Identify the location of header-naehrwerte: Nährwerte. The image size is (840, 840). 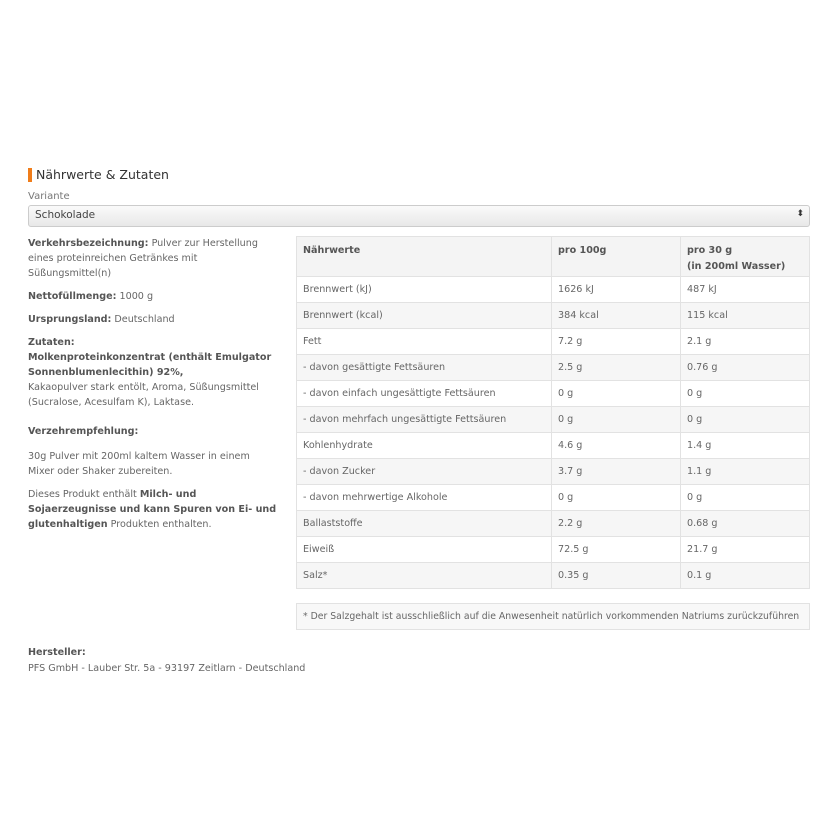
(424, 256).